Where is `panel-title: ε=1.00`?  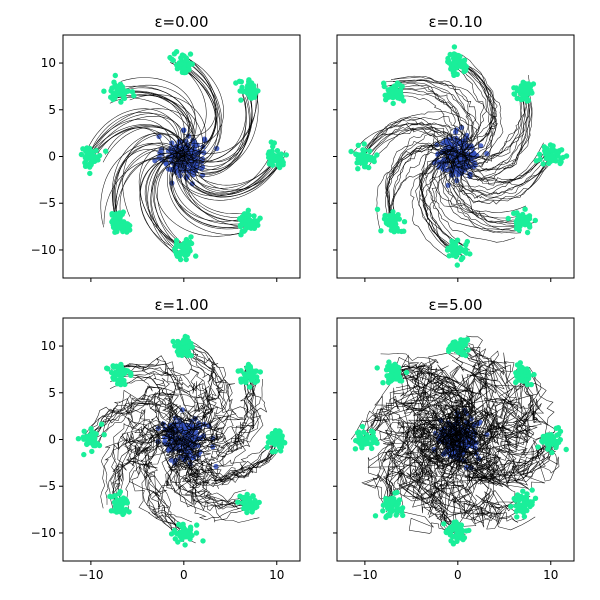
panel-title: ε=1.00 is located at coordinates (181, 305).